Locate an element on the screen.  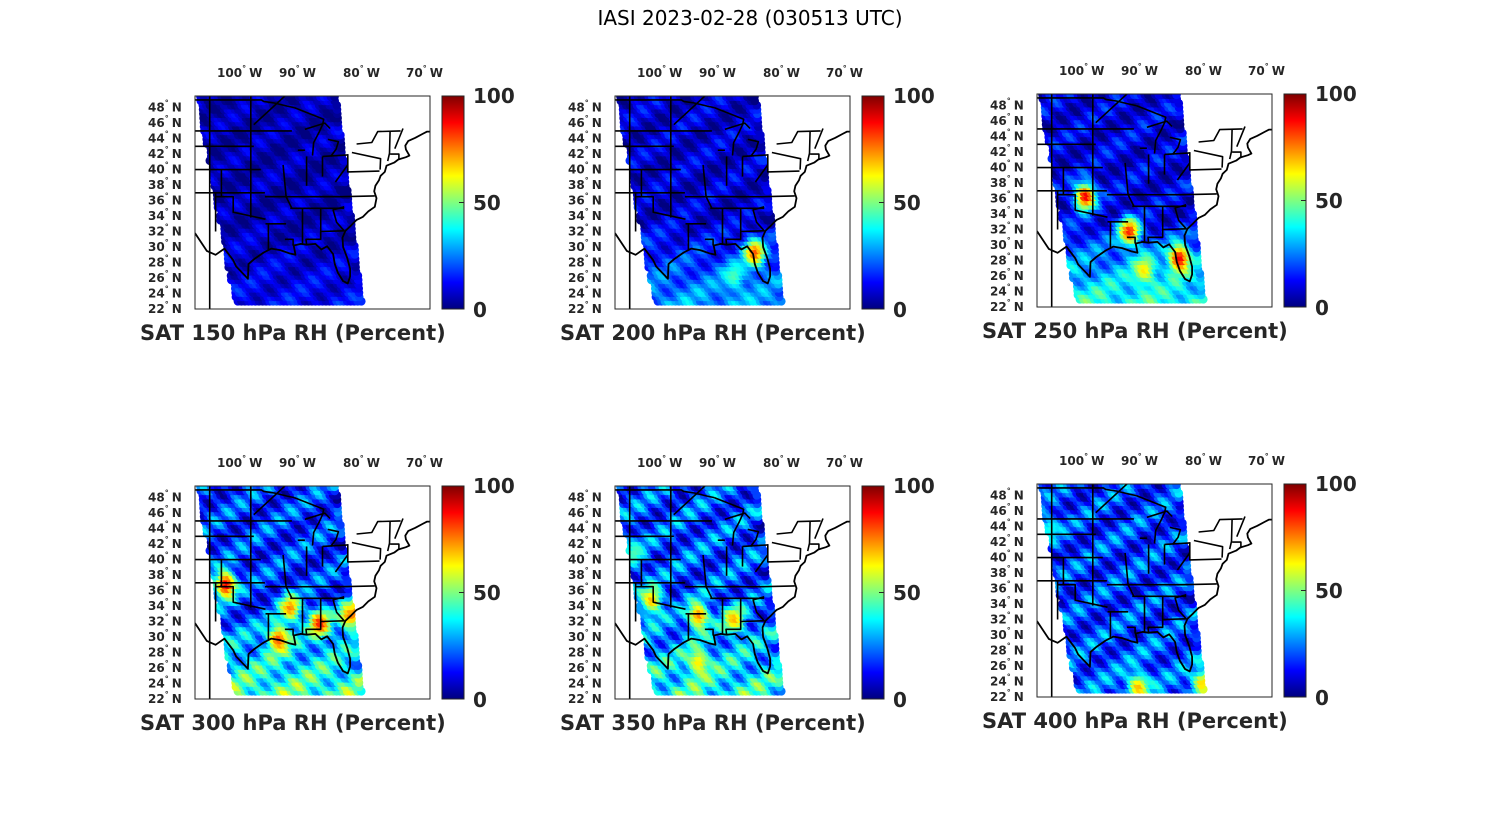
figure-title: IASI 2023-02-28 (030513 UTC) is located at coordinates (750, 18).